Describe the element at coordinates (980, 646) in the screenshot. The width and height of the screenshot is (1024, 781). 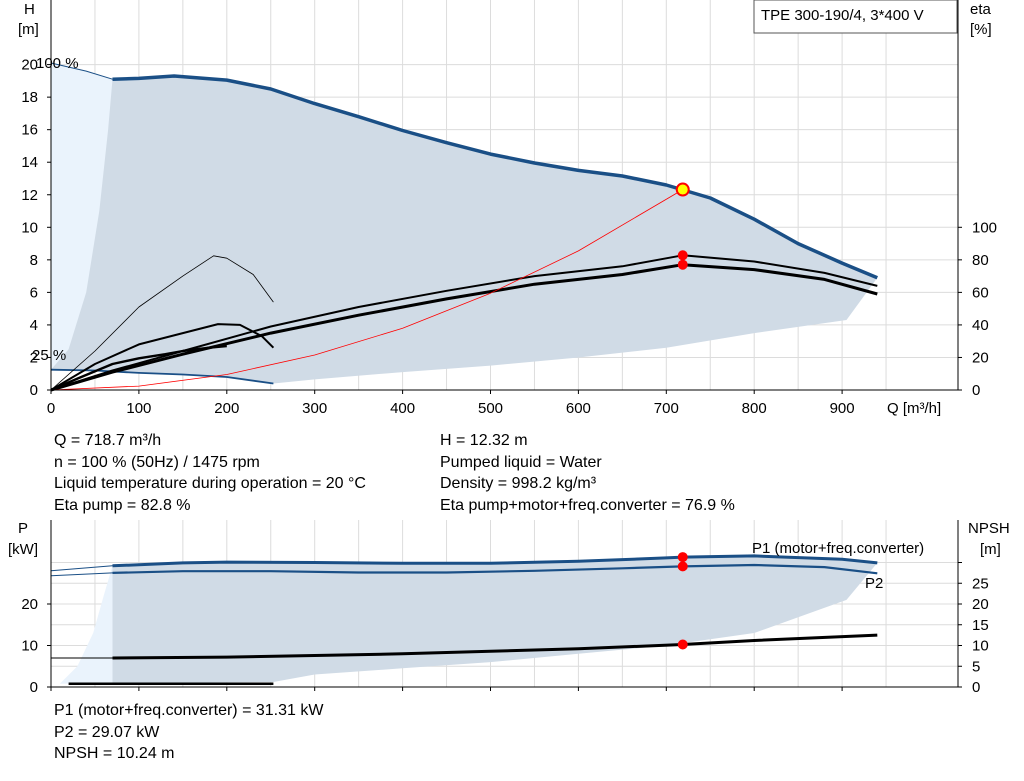
I see `y2-tick-label: 10` at that location.